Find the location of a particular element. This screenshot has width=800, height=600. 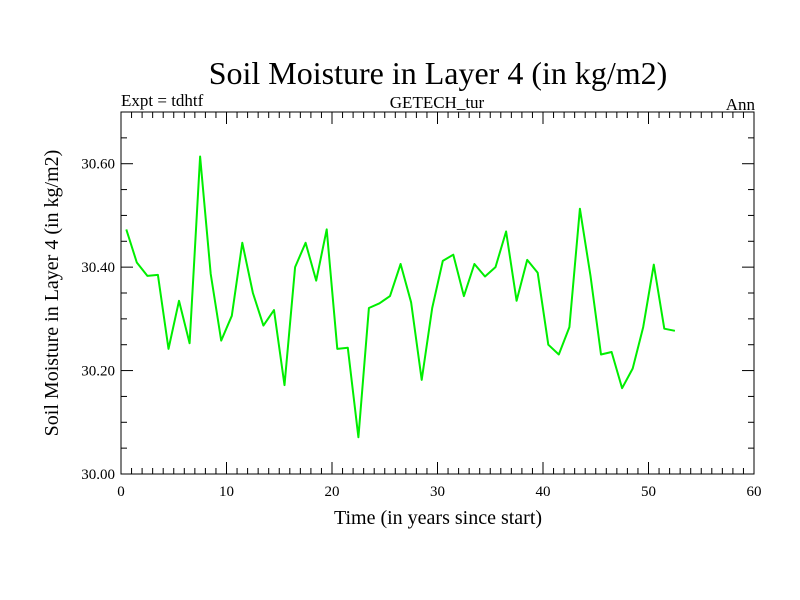

y-tick-label: 30.40 is located at coordinates (98, 268).